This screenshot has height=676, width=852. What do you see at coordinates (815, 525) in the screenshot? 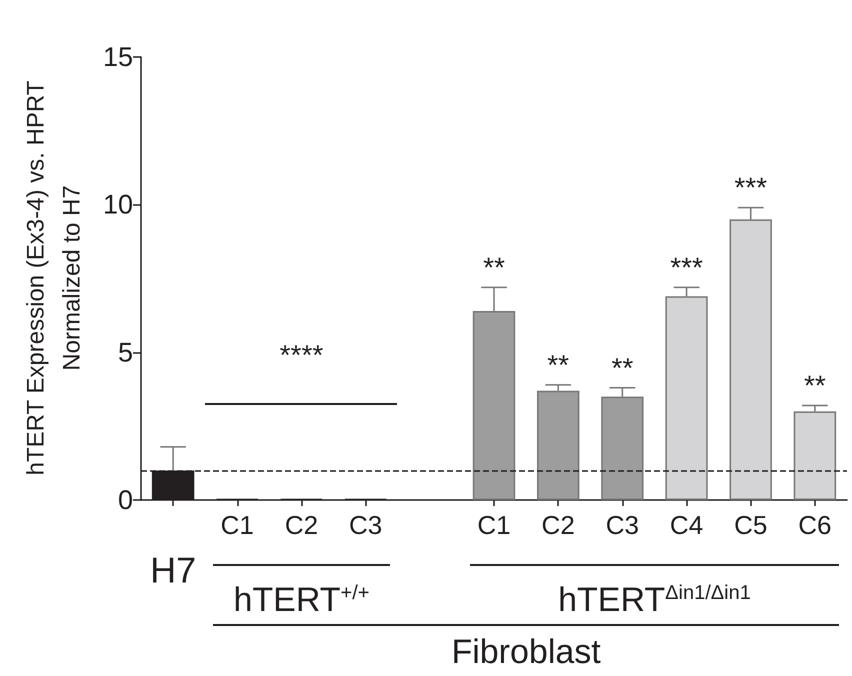
I see `x-tick-label: C6` at bounding box center [815, 525].